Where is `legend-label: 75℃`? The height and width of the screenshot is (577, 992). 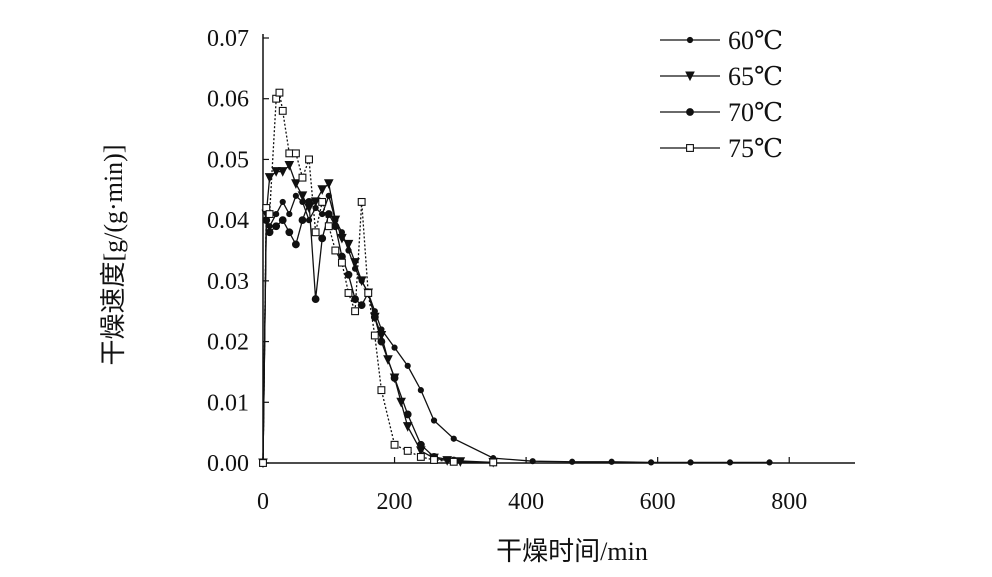
legend-label: 75℃ is located at coordinates (755, 148).